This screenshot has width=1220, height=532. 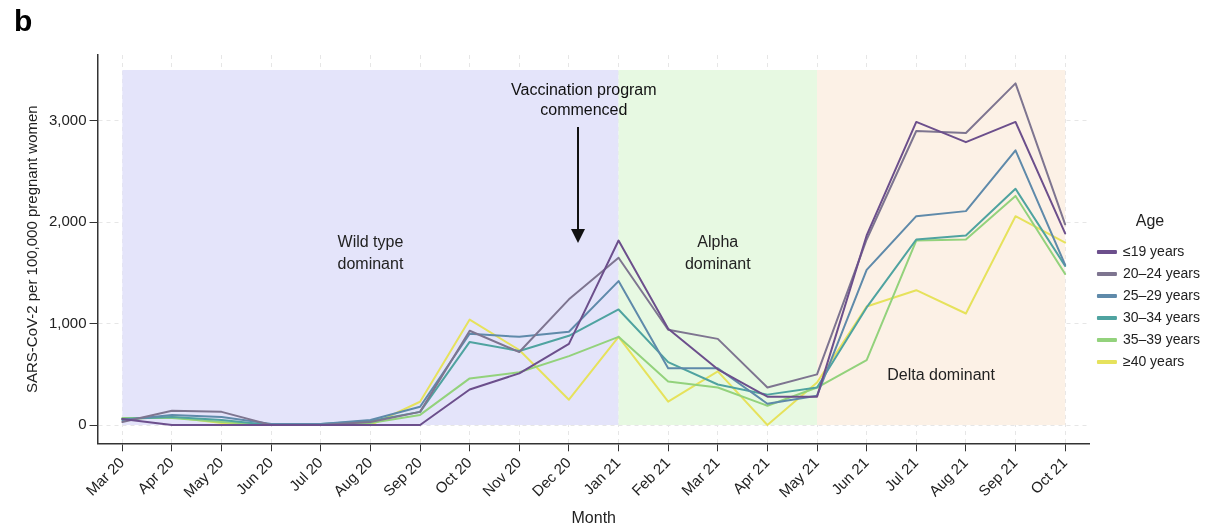 What do you see at coordinates (718, 252) in the screenshot?
I see `band-label: Alpha dominant` at bounding box center [718, 252].